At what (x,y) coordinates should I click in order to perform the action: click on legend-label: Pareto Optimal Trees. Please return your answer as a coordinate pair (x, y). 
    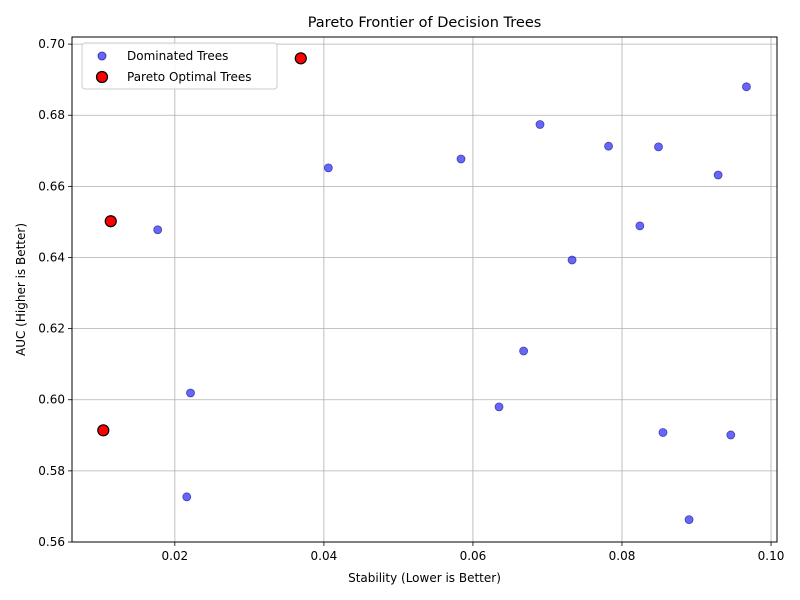
    Looking at the image, I should click on (189, 77).